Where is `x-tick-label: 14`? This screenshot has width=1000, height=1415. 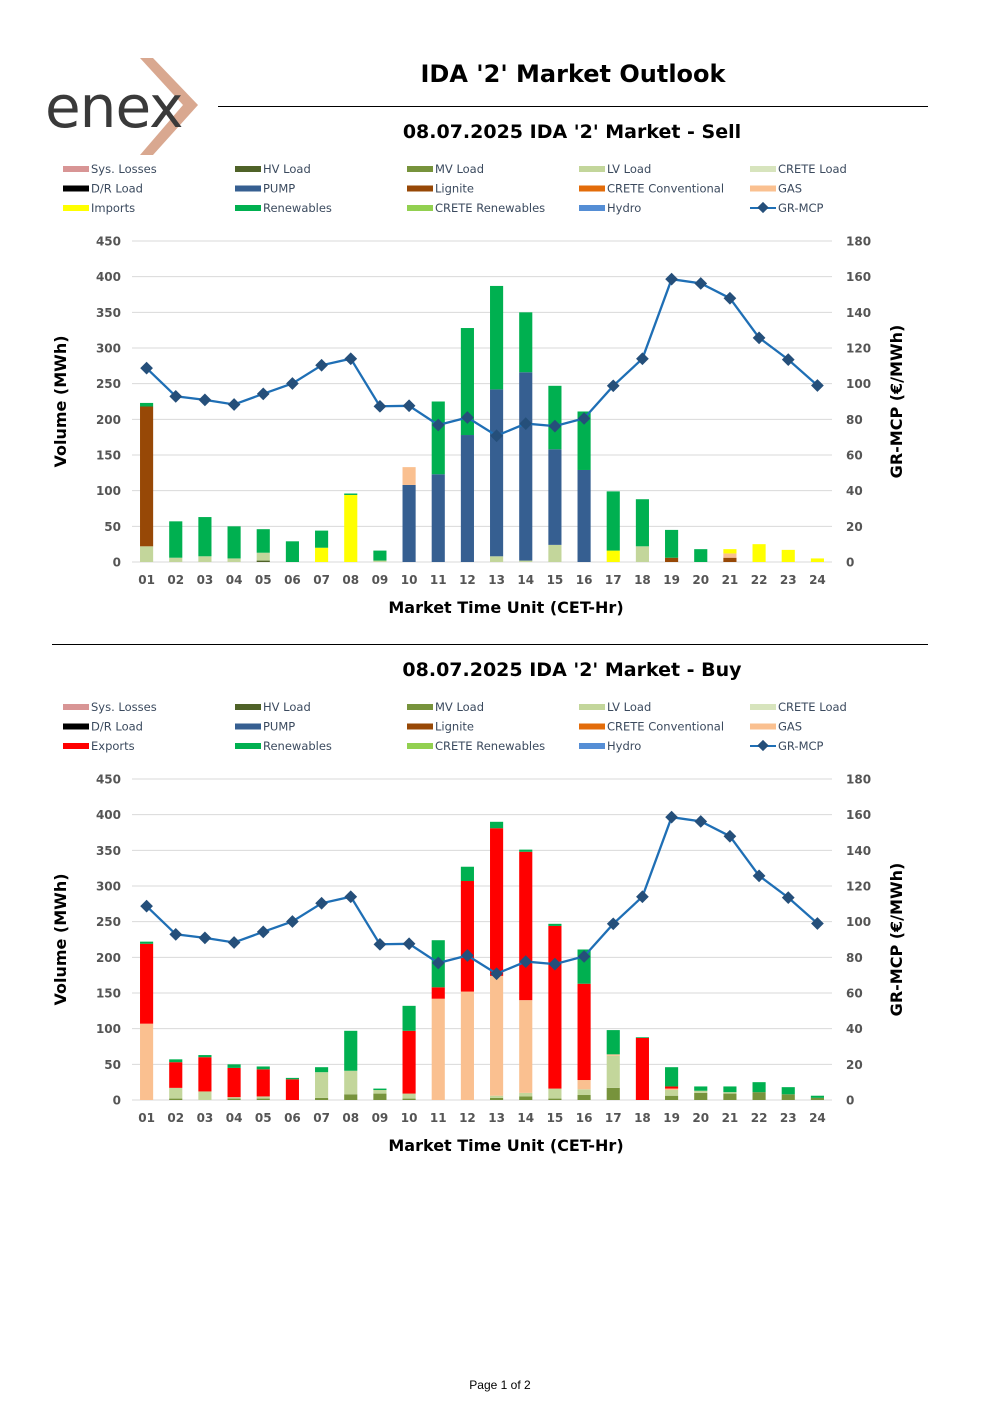 x-tick-label: 14 is located at coordinates (525, 1118).